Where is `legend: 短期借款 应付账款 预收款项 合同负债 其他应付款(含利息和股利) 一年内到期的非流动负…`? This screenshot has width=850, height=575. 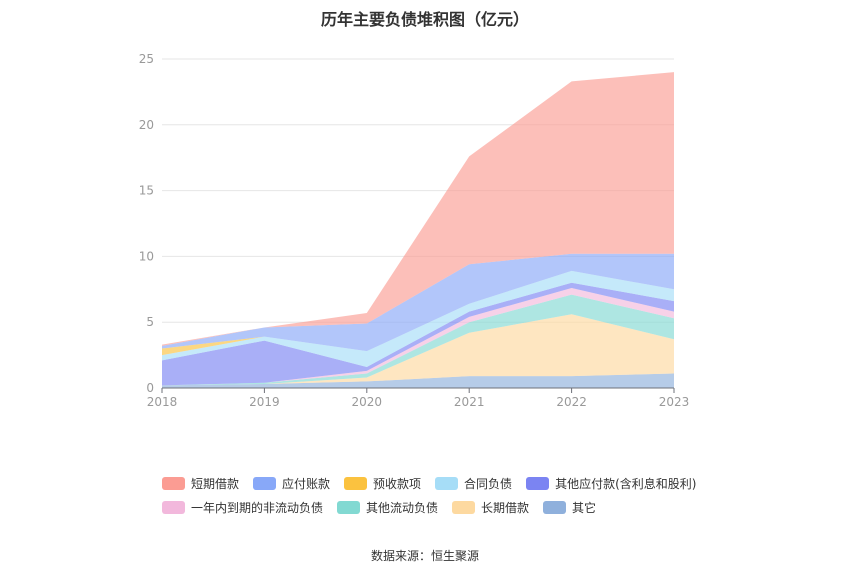 legend: 短期借款 应付账款 预收款项 合同负债 其他应付款(含利息和股利) 一年内到期的非流动负… is located at coordinates (442, 496).